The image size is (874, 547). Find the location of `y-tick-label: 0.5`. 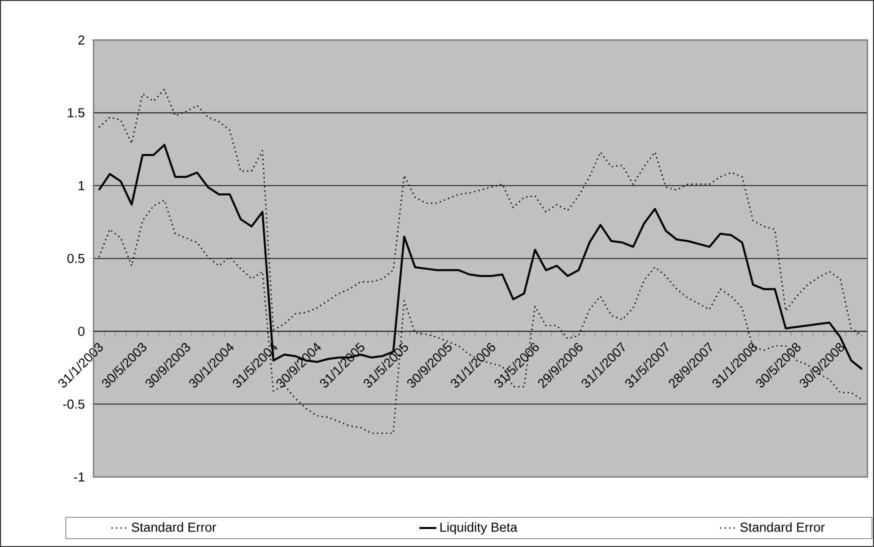

y-tick-label: 0.5 is located at coordinates (75, 259).